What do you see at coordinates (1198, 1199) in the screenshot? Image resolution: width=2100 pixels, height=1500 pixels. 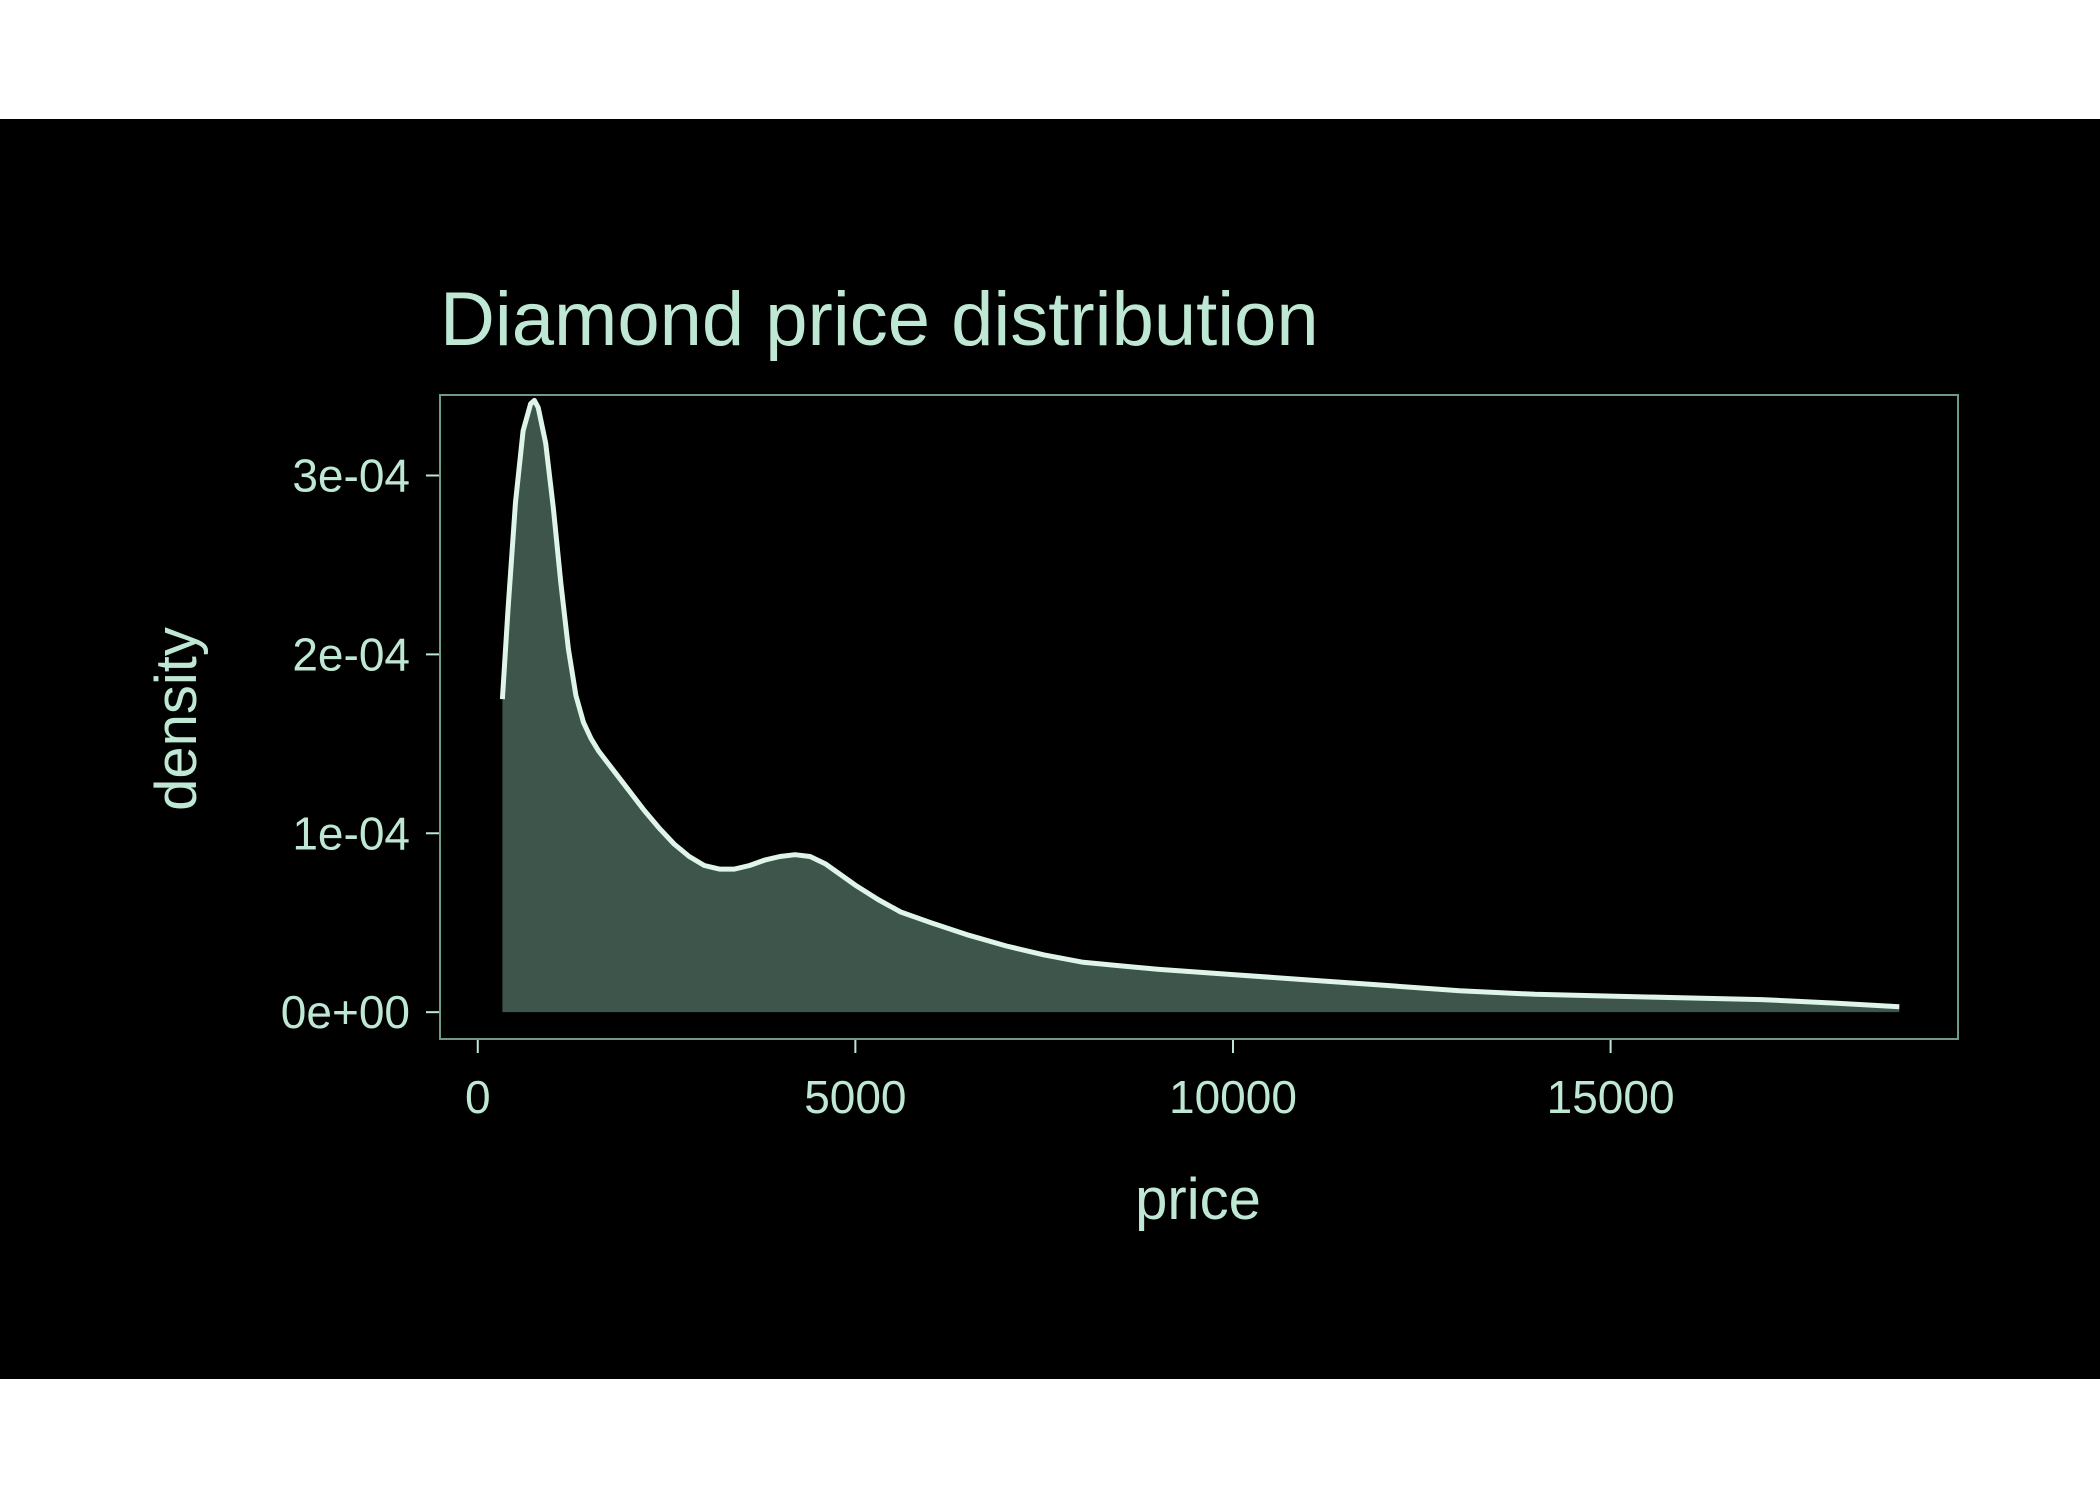 I see `x-axis-label: price` at bounding box center [1198, 1199].